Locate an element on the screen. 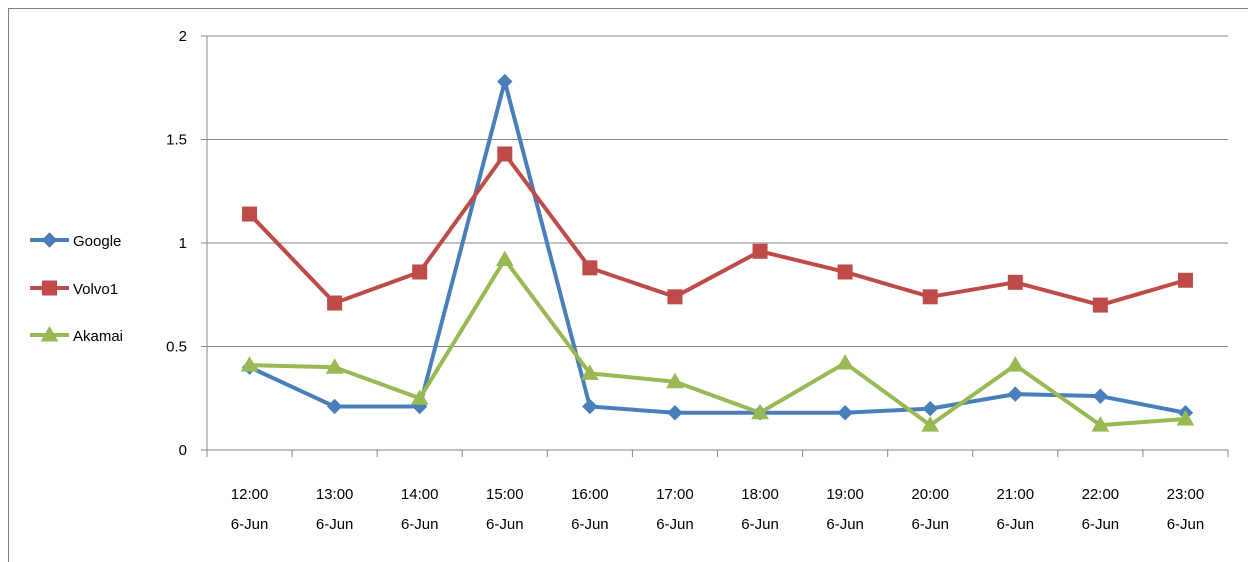 This screenshot has width=1248, height=562. legend: Google Volvo1 Akamai is located at coordinates (76, 288).